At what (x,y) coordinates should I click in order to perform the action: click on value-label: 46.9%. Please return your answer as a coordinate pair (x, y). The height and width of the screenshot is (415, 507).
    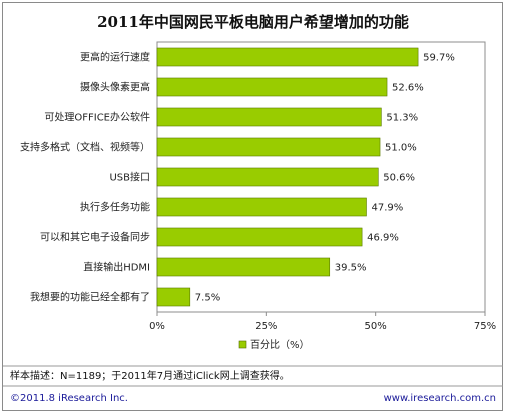
    Looking at the image, I should click on (383, 238).